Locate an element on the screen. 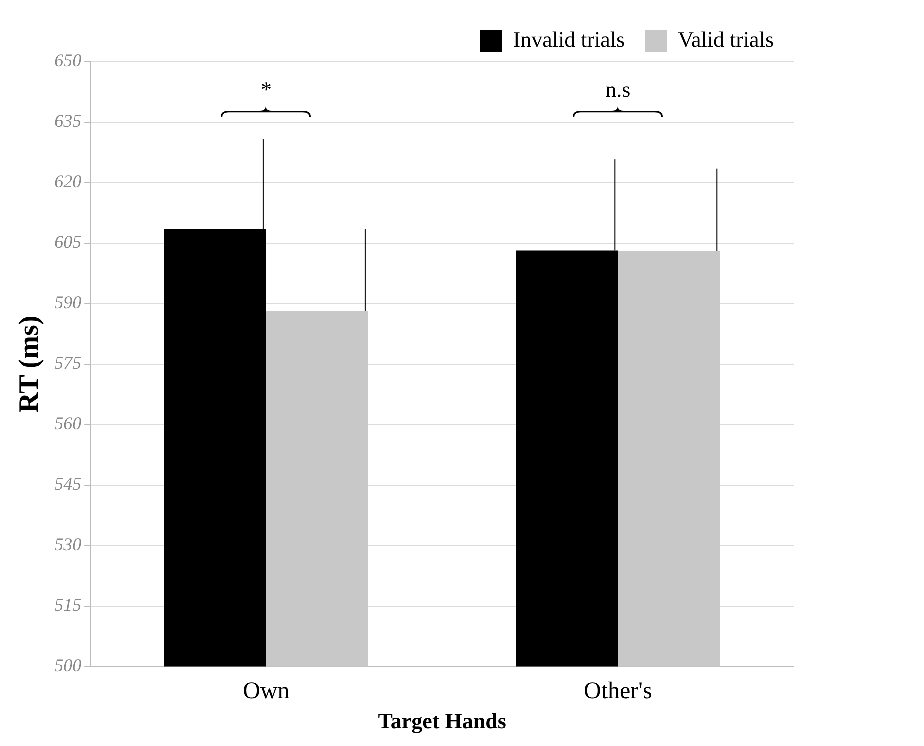  y-tick-label: 500 is located at coordinates (68, 666).